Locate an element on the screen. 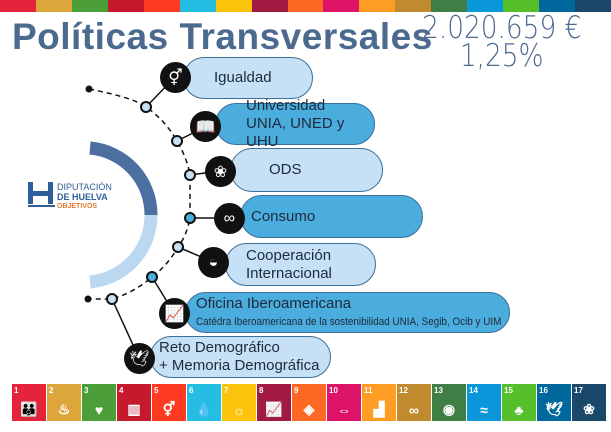 The height and width of the screenshot is (432, 611). endpoint-dot is located at coordinates (88, 299).